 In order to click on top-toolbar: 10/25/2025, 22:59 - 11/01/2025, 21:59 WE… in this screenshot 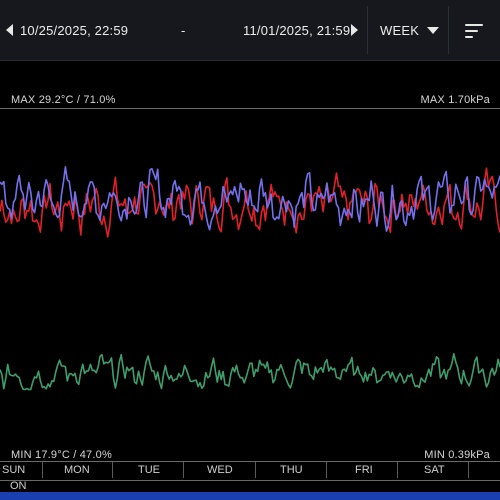, I will do `click(250, 30)`.